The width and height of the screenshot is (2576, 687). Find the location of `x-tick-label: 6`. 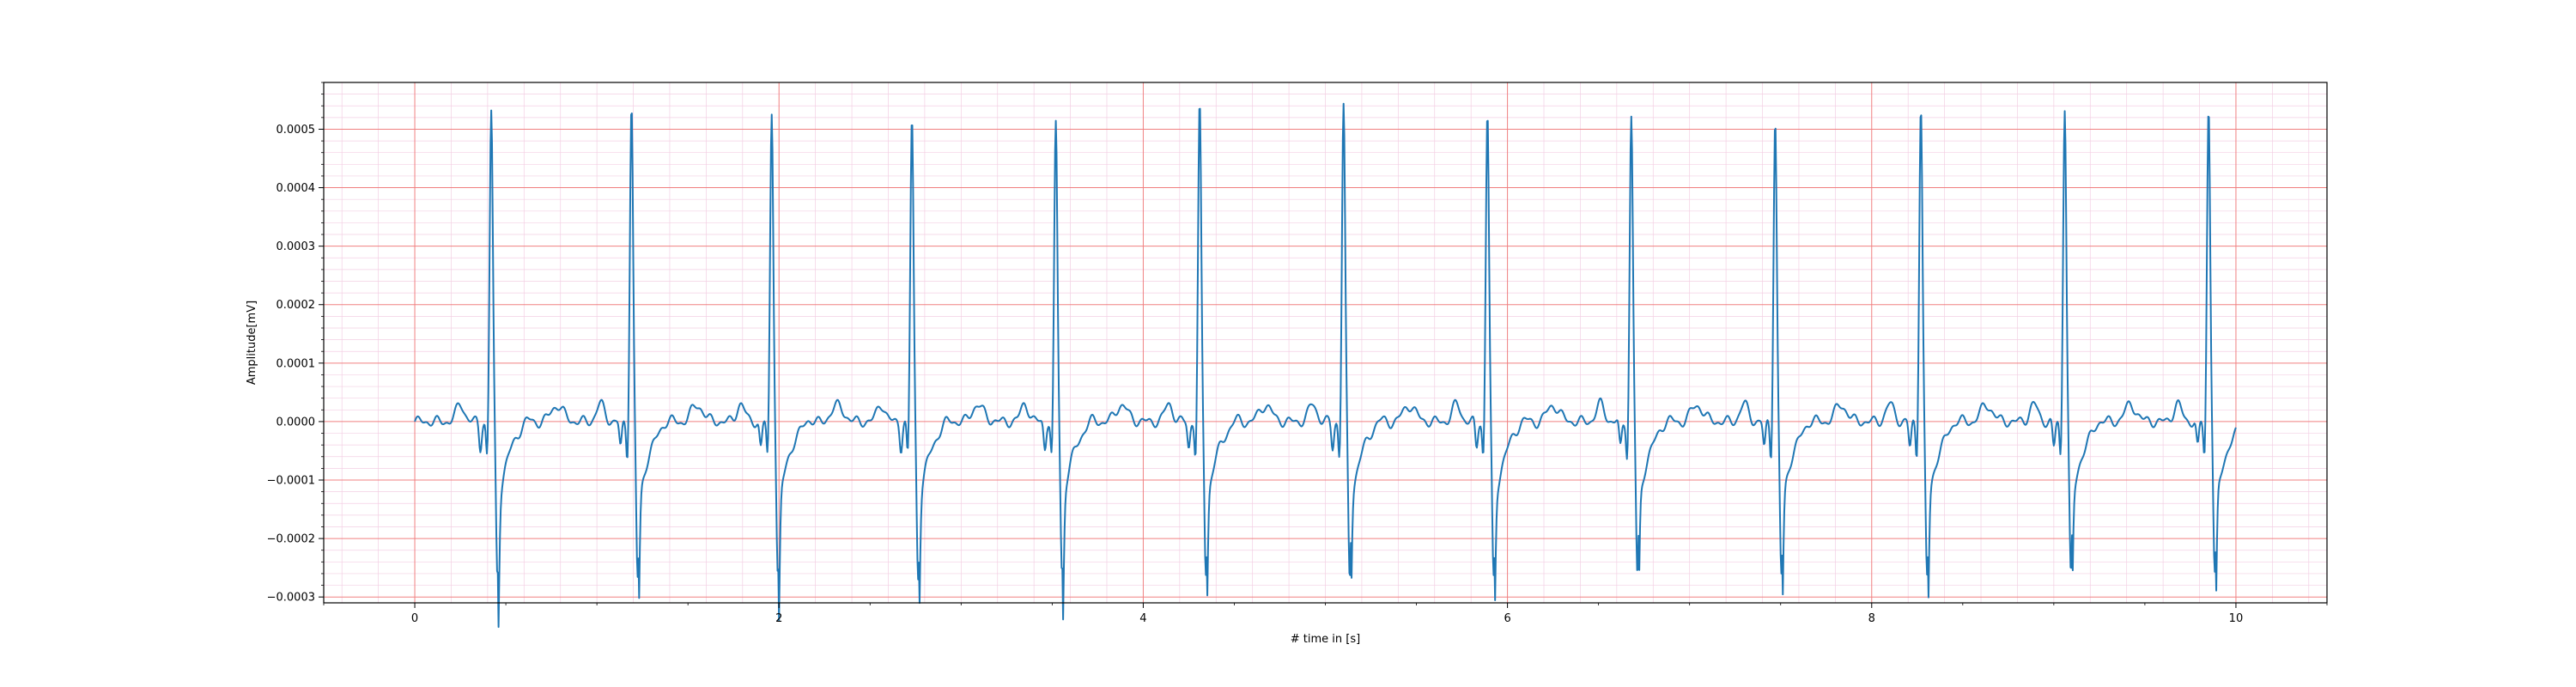

x-tick-label: 6 is located at coordinates (1507, 618).